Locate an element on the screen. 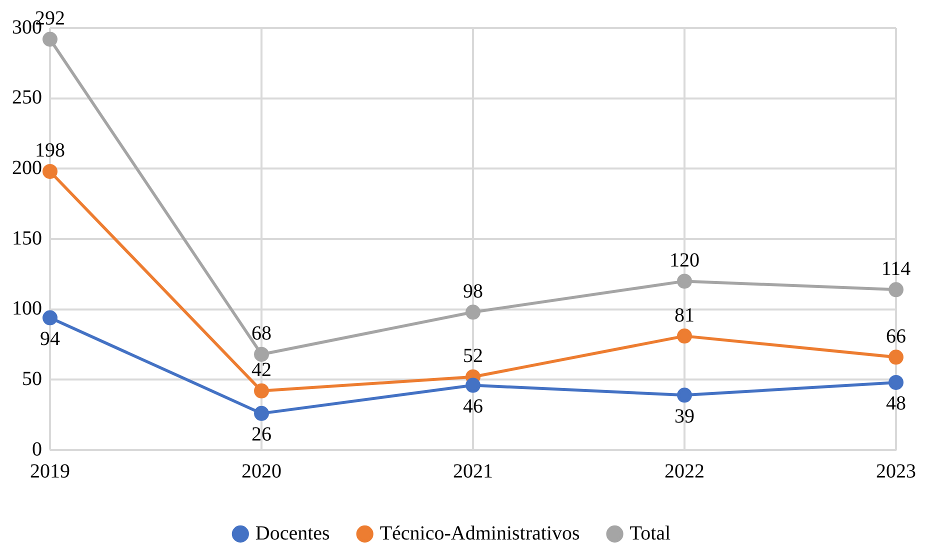 The height and width of the screenshot is (554, 926). data-label: 52 is located at coordinates (473, 356).